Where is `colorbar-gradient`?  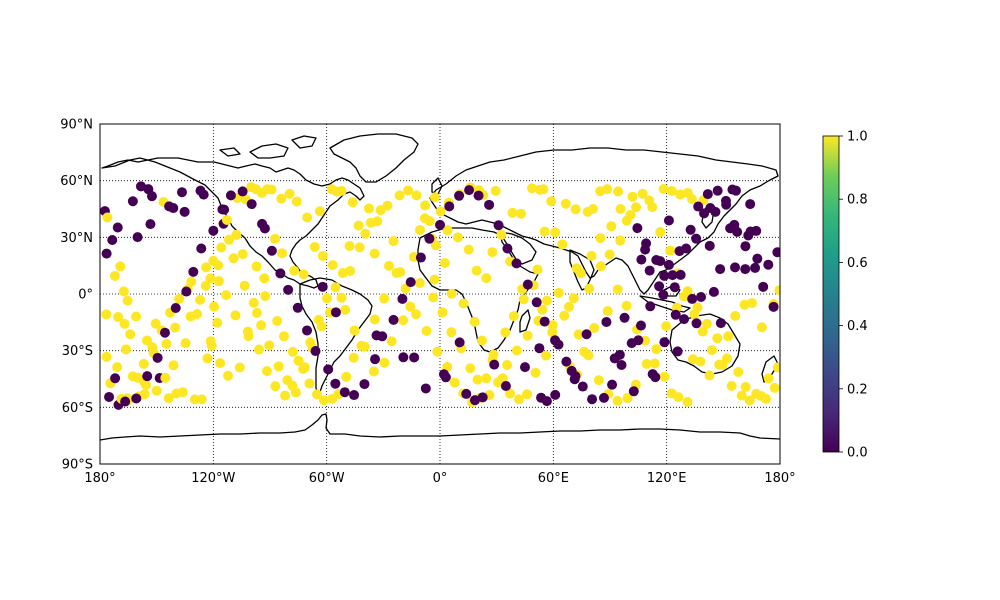 colorbar-gradient is located at coordinates (831, 294).